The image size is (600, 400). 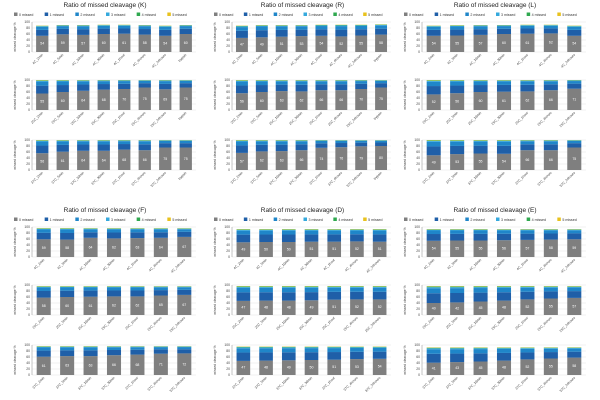 I want to click on x-tick-label: 37C_5min, so click(x=261, y=383).